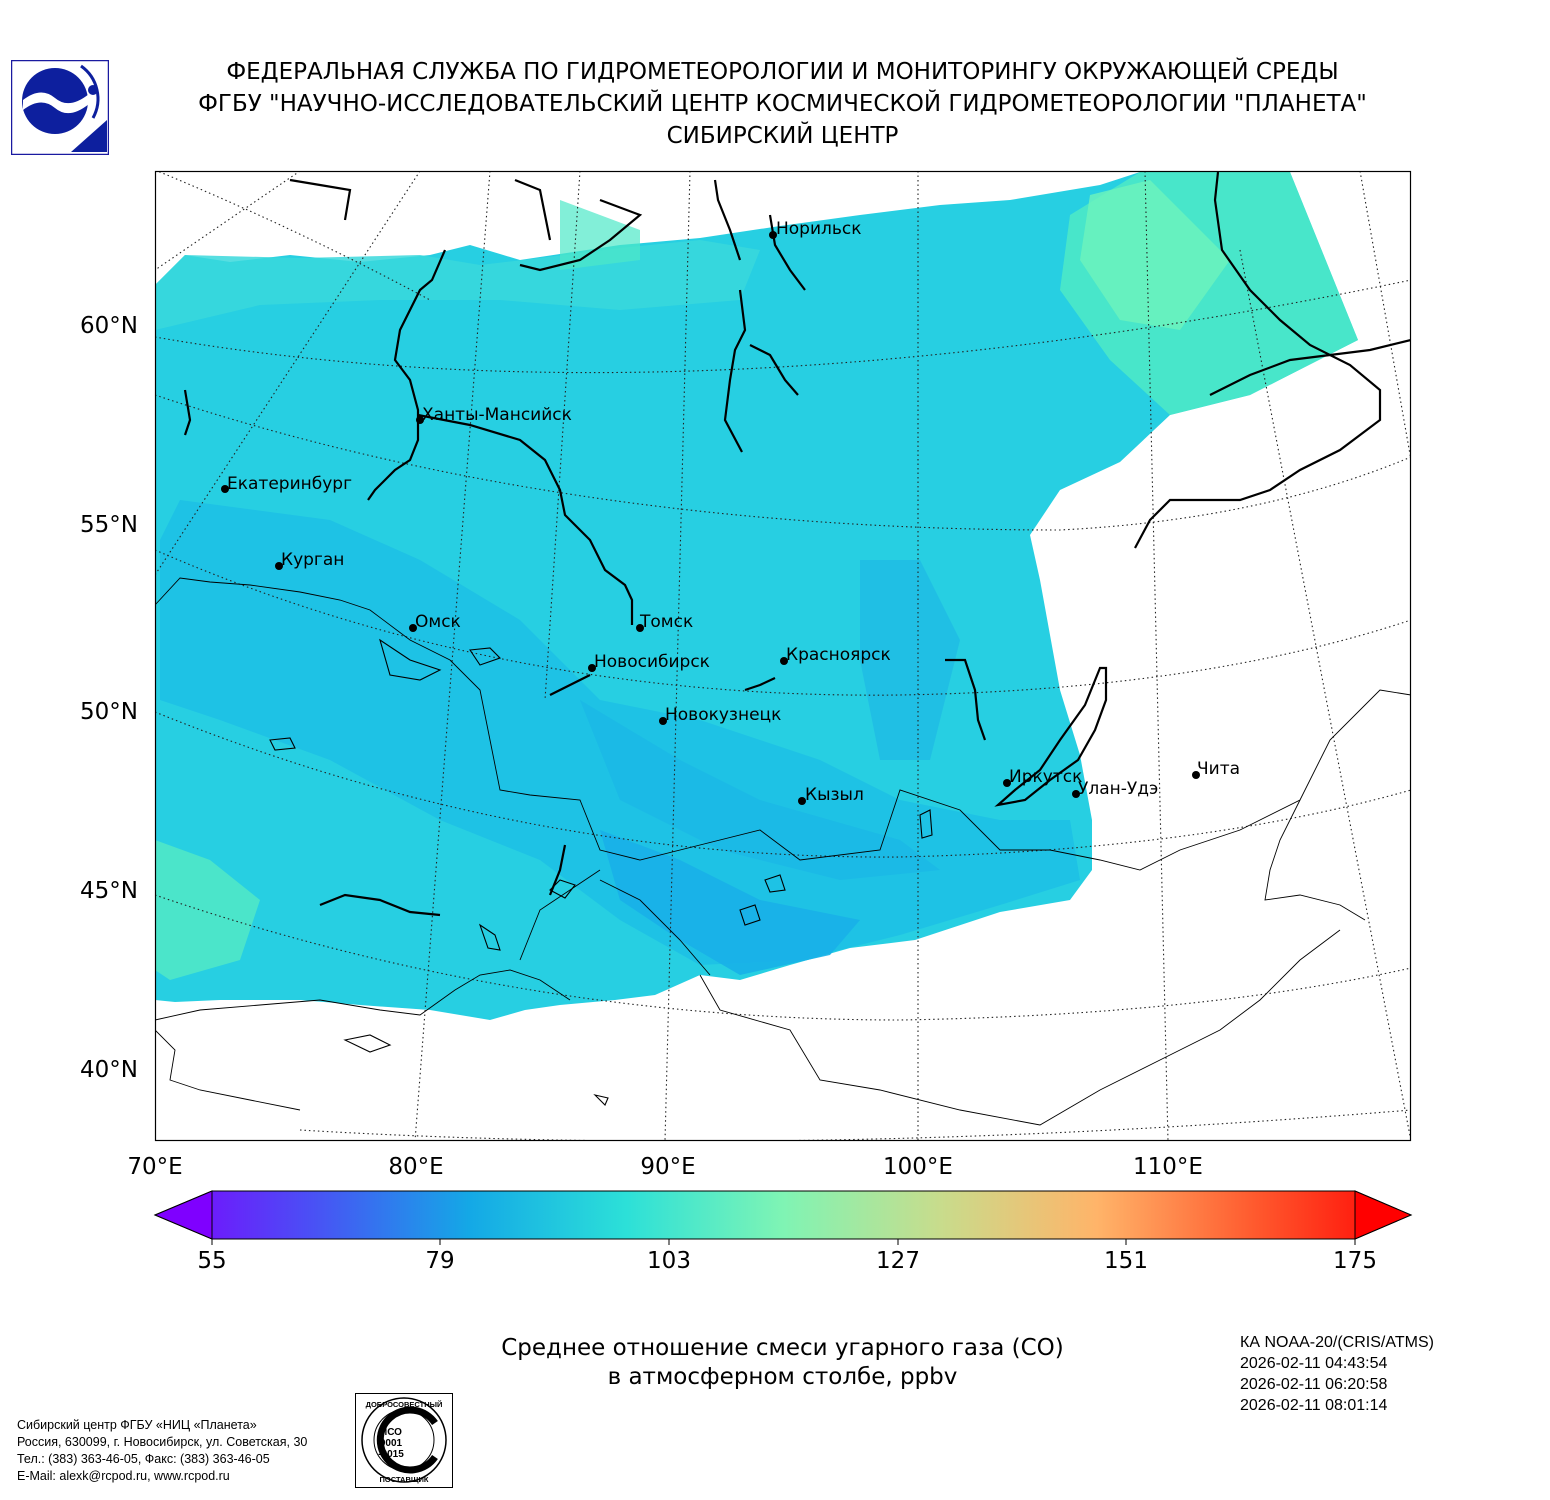 The height and width of the screenshot is (1500, 1550). What do you see at coordinates (279, 566) in the screenshot?
I see `city-dot-kurgan` at bounding box center [279, 566].